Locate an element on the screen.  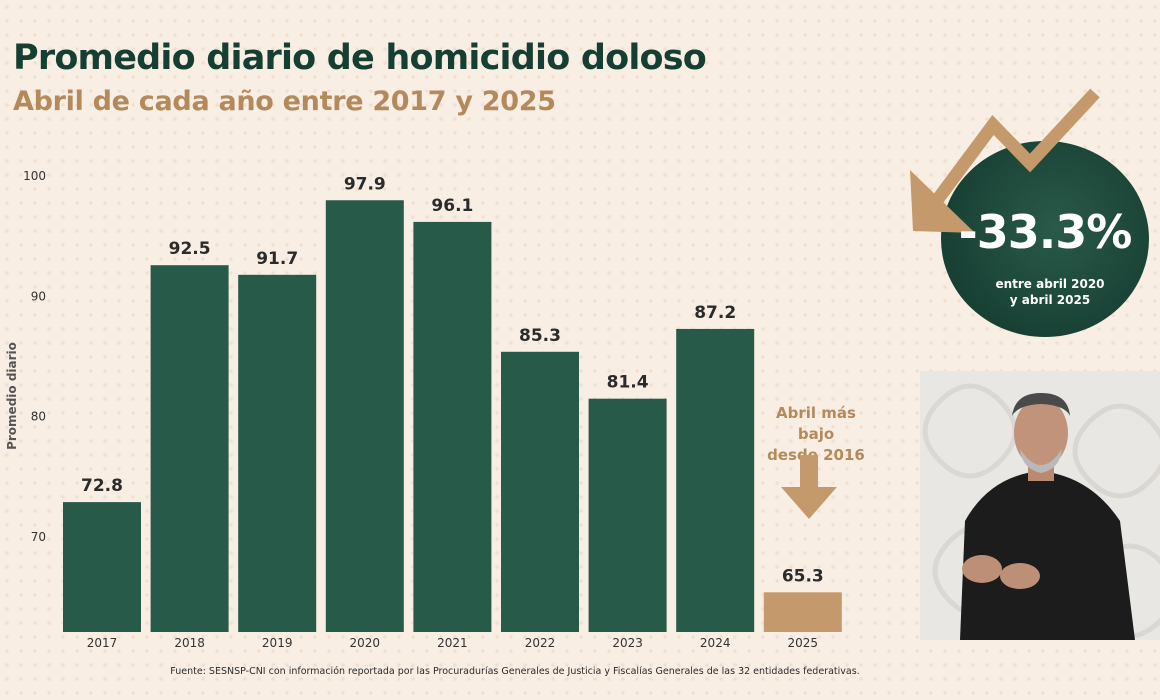
interpreter-image is located at coordinates (1040, 505).